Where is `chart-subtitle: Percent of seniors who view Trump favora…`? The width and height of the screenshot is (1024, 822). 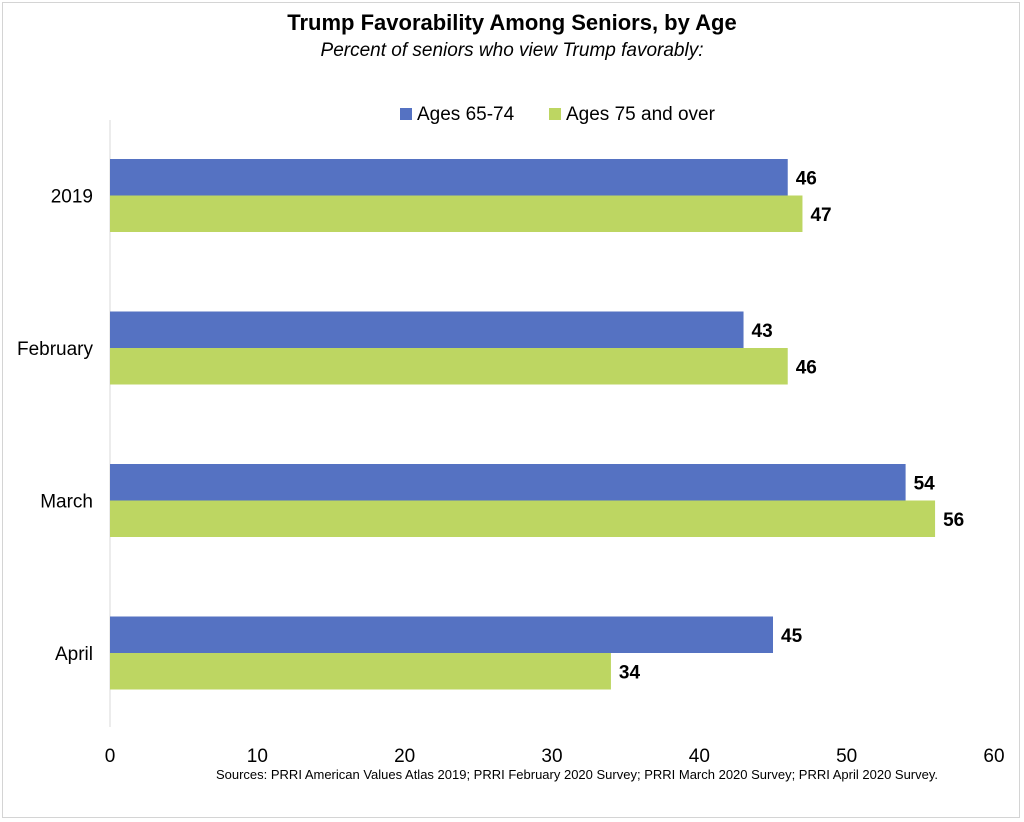 chart-subtitle: Percent of seniors who view Trump favora… is located at coordinates (512, 50).